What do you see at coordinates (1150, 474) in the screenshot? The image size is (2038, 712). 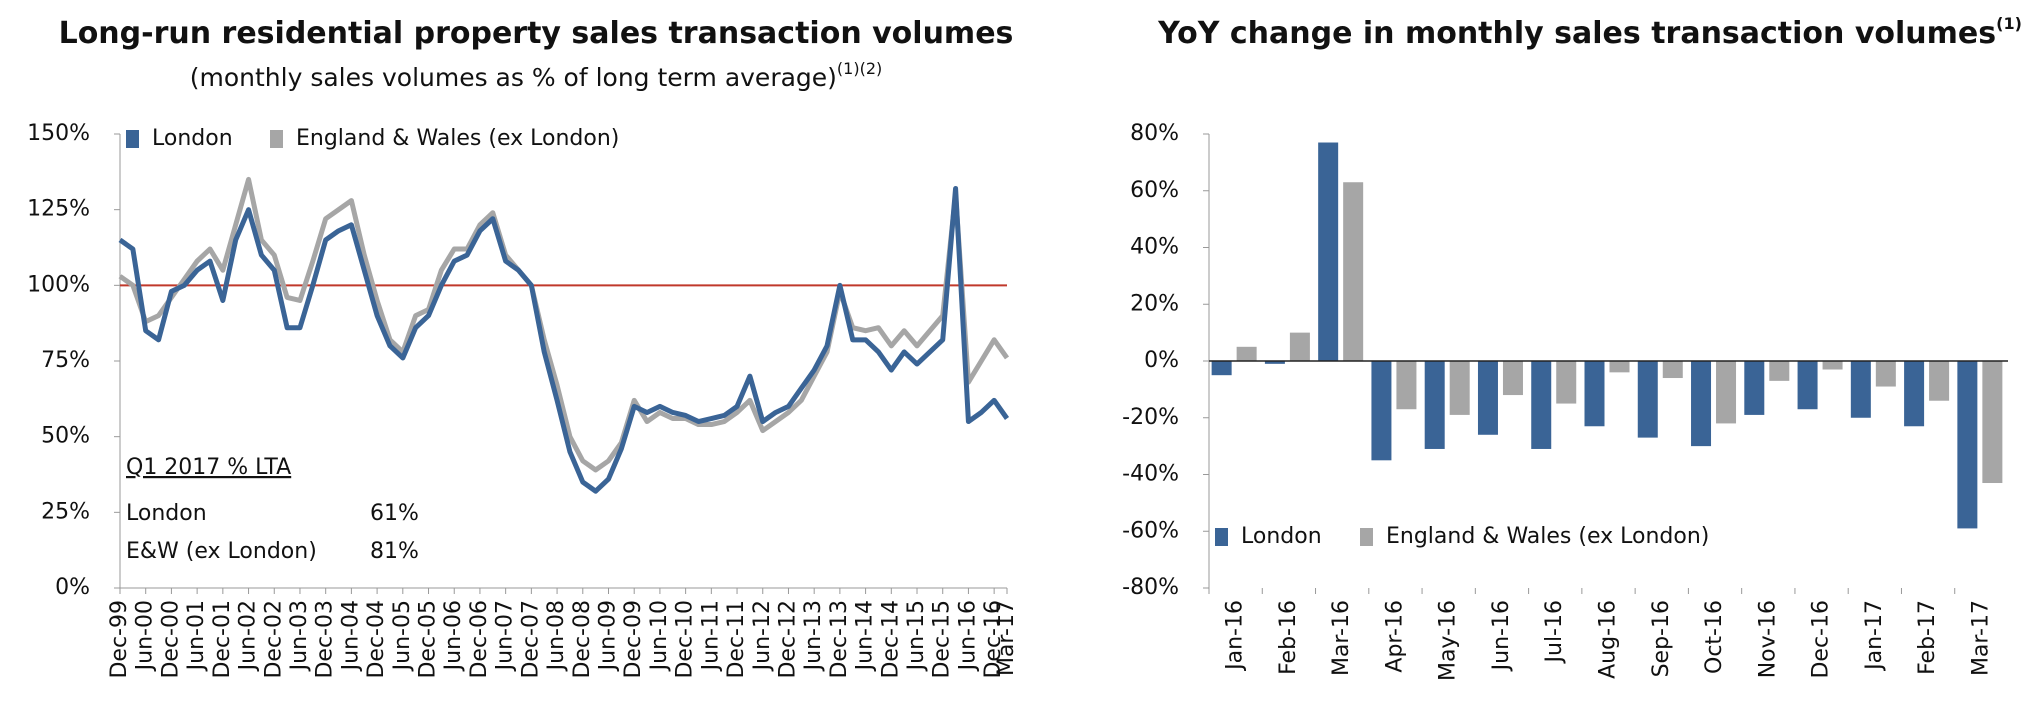 I see `y-tick-label: -40%` at bounding box center [1150, 474].